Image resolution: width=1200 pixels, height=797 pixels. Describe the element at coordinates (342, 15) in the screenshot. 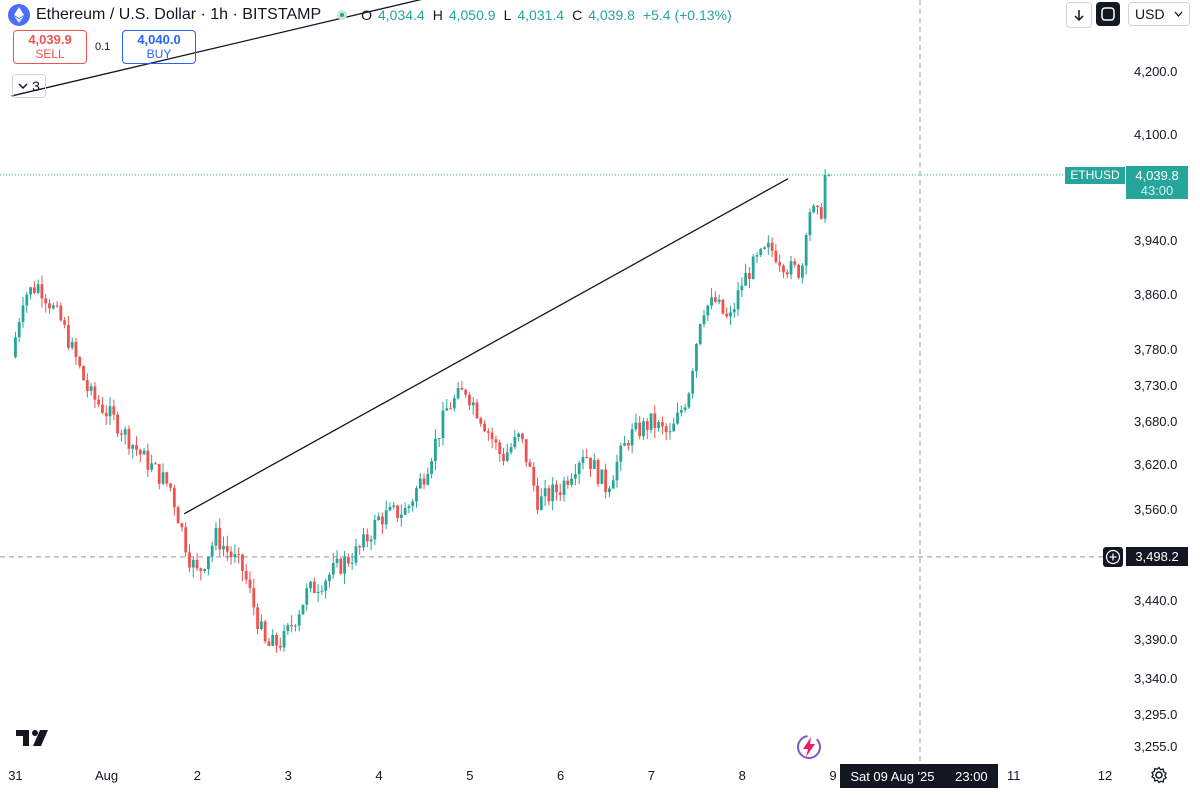

I see `status-dot-icon` at that location.